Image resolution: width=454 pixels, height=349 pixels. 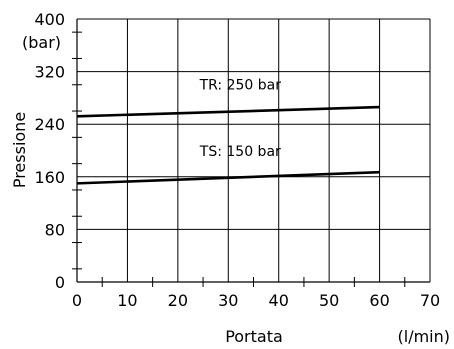 What do you see at coordinates (228, 300) in the screenshot?
I see `x-tick-label: 30` at bounding box center [228, 300].